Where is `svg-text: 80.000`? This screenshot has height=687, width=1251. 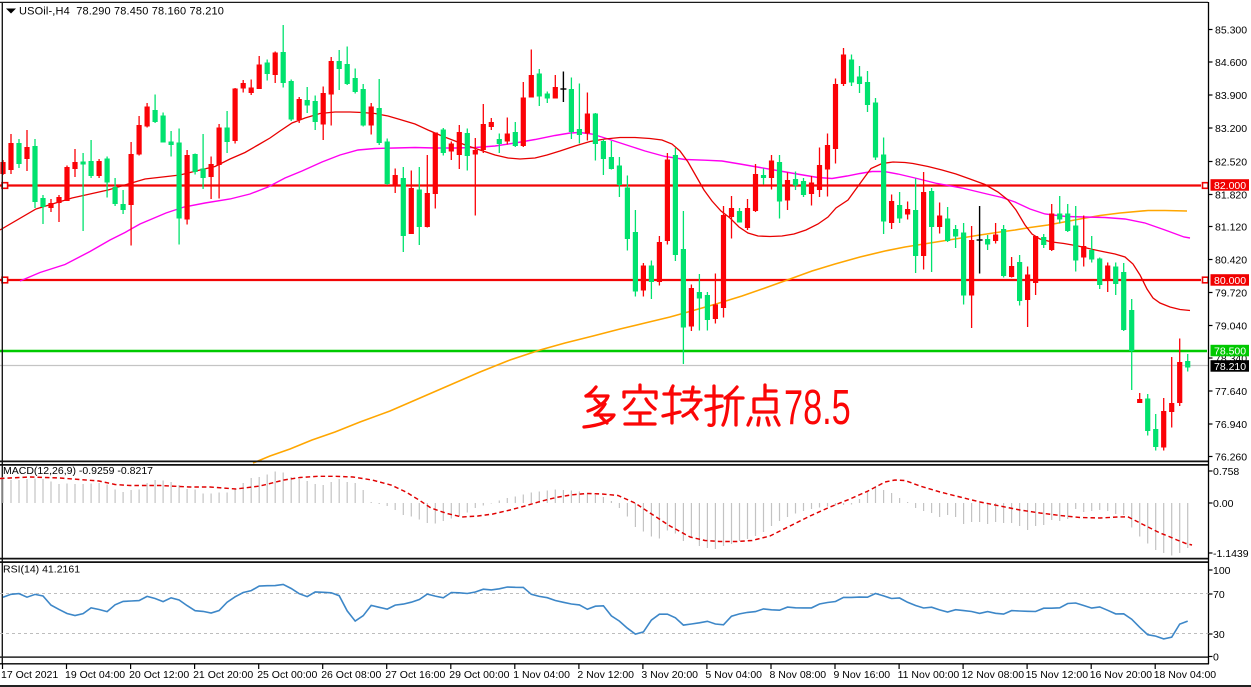 svg-text: 80.000 is located at coordinates (1230, 281).